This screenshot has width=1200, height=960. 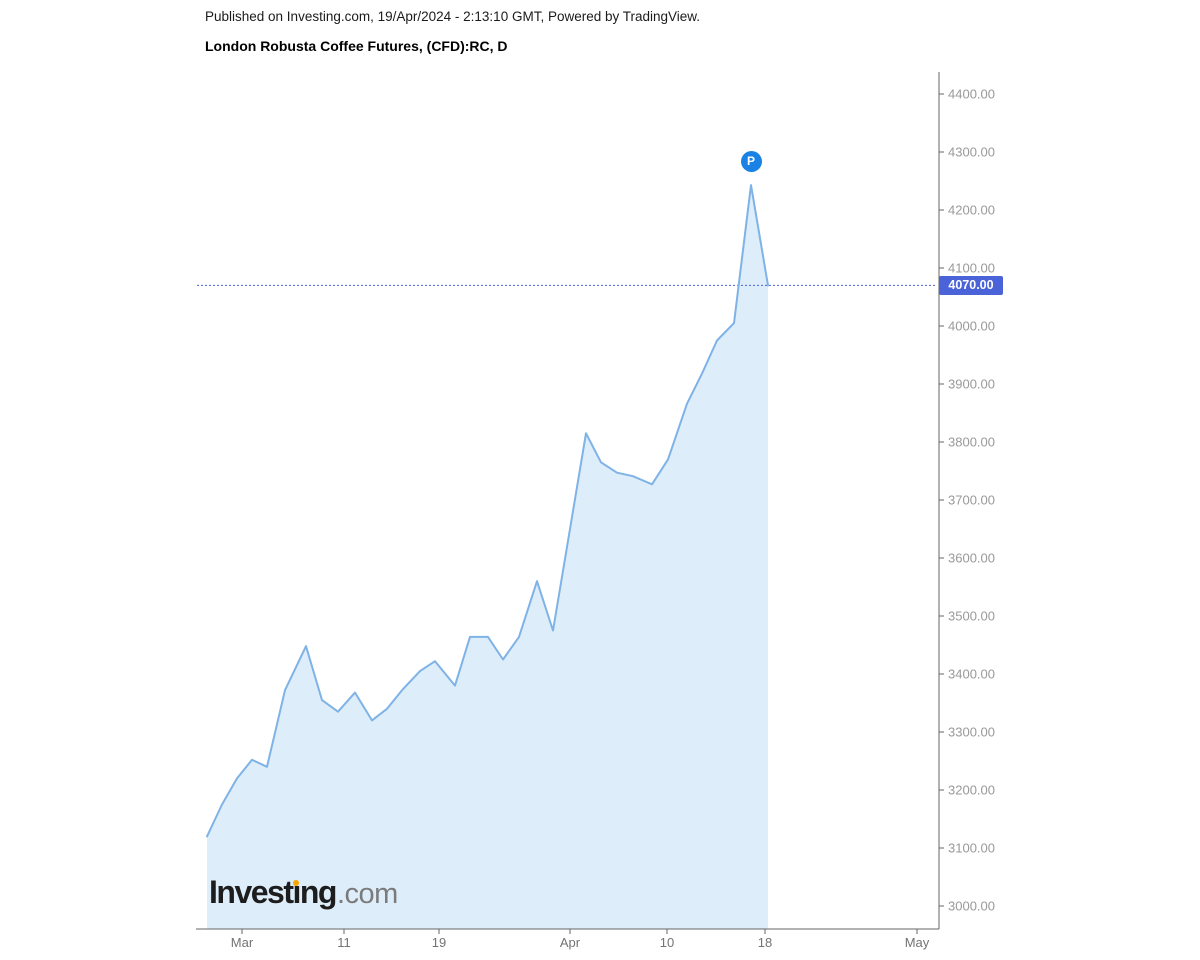 What do you see at coordinates (971, 94) in the screenshot?
I see `y-axis-tick-label: 4400.00` at bounding box center [971, 94].